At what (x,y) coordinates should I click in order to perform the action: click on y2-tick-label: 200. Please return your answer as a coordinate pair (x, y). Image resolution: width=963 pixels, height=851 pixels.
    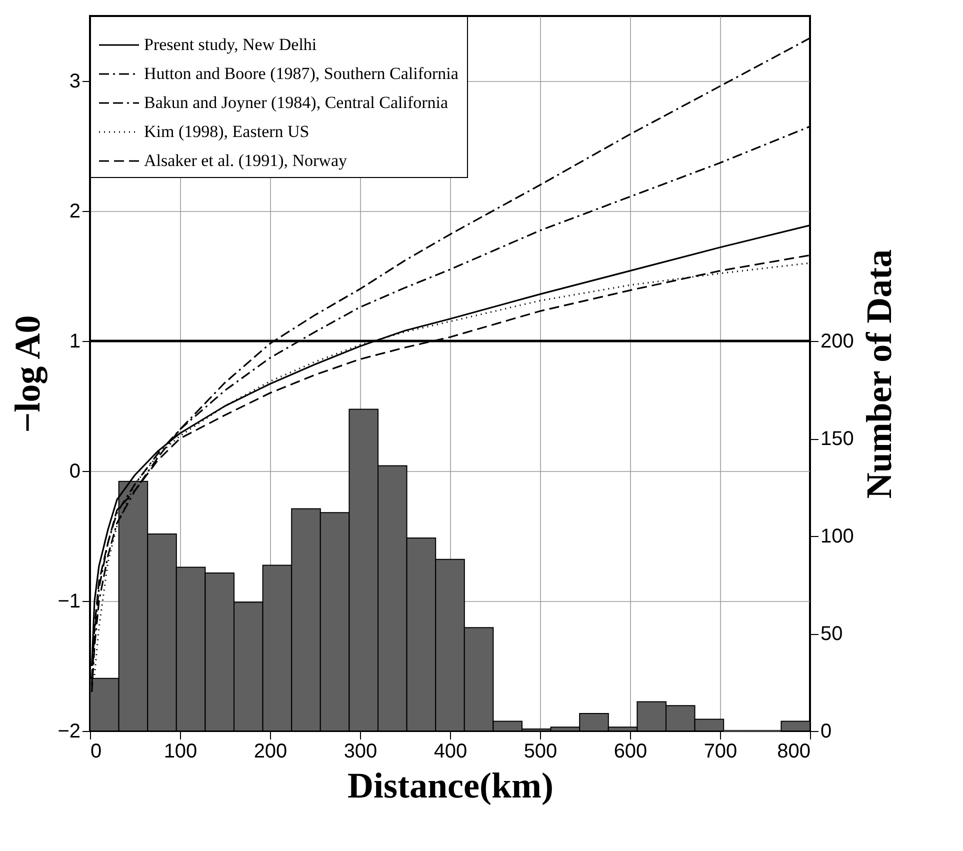
    Looking at the image, I should click on (837, 341).